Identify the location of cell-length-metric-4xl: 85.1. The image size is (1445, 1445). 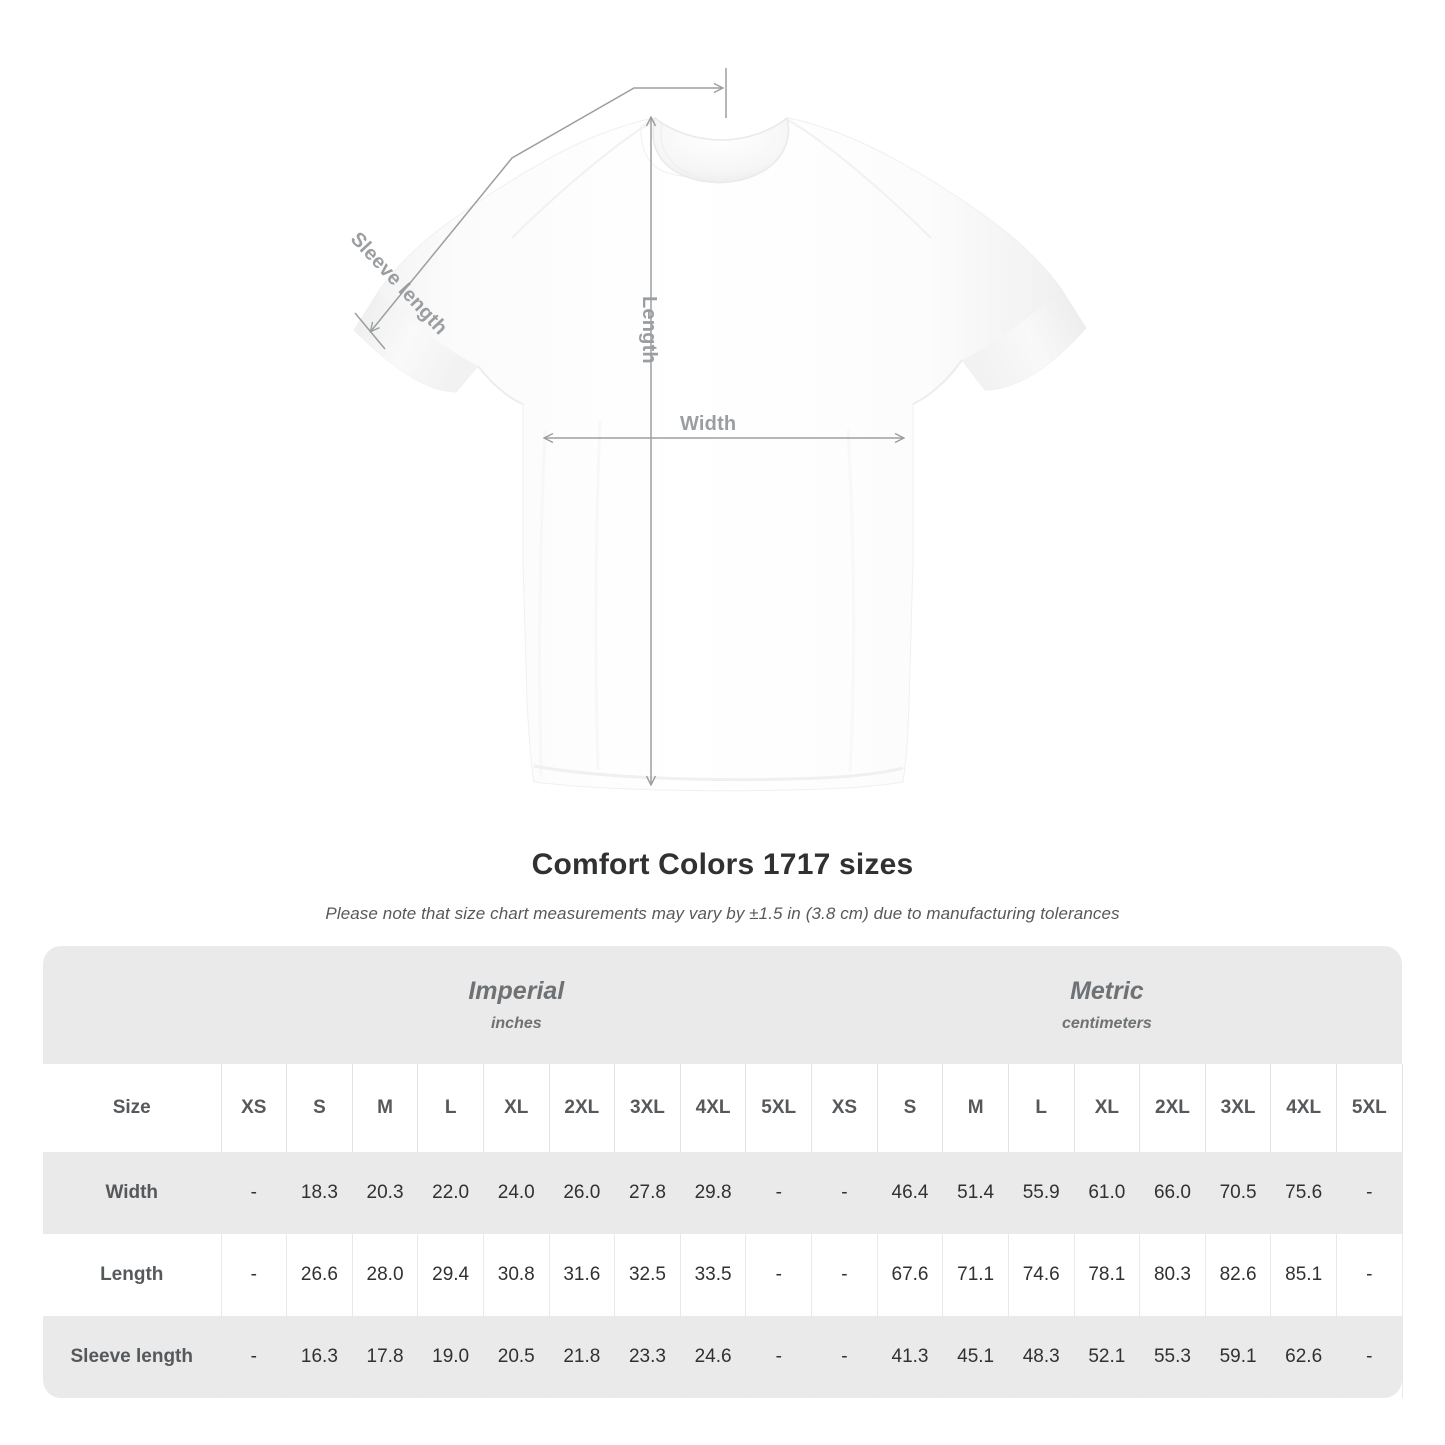
(1303, 1275).